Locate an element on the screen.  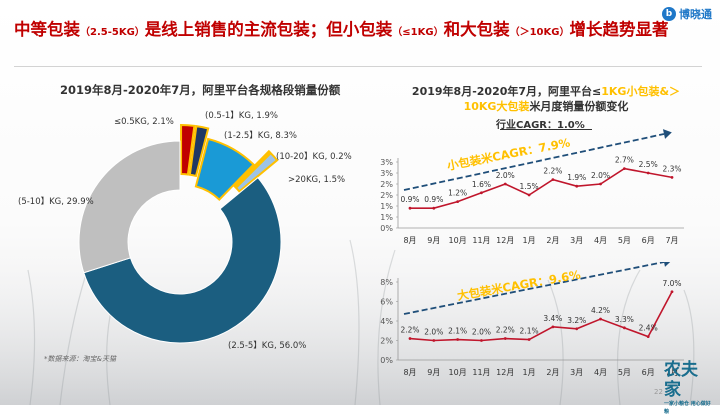
y-tick-label: 2% is located at coordinates (386, 184).